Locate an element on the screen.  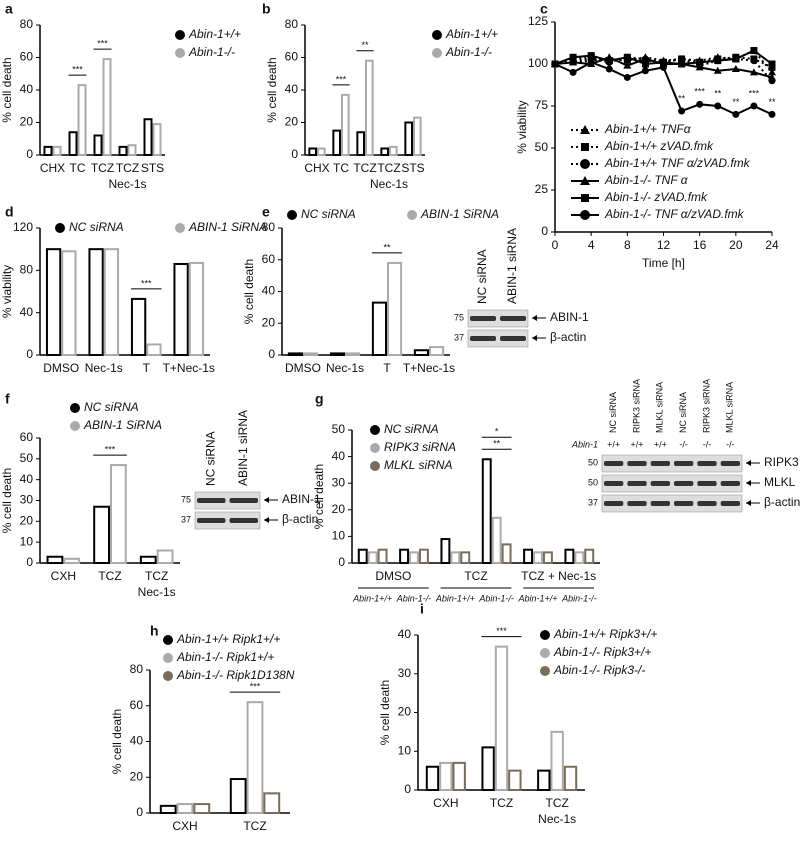
legend-label: Abin-1-/- Ripk1D138N is located at coordinates (235, 675).